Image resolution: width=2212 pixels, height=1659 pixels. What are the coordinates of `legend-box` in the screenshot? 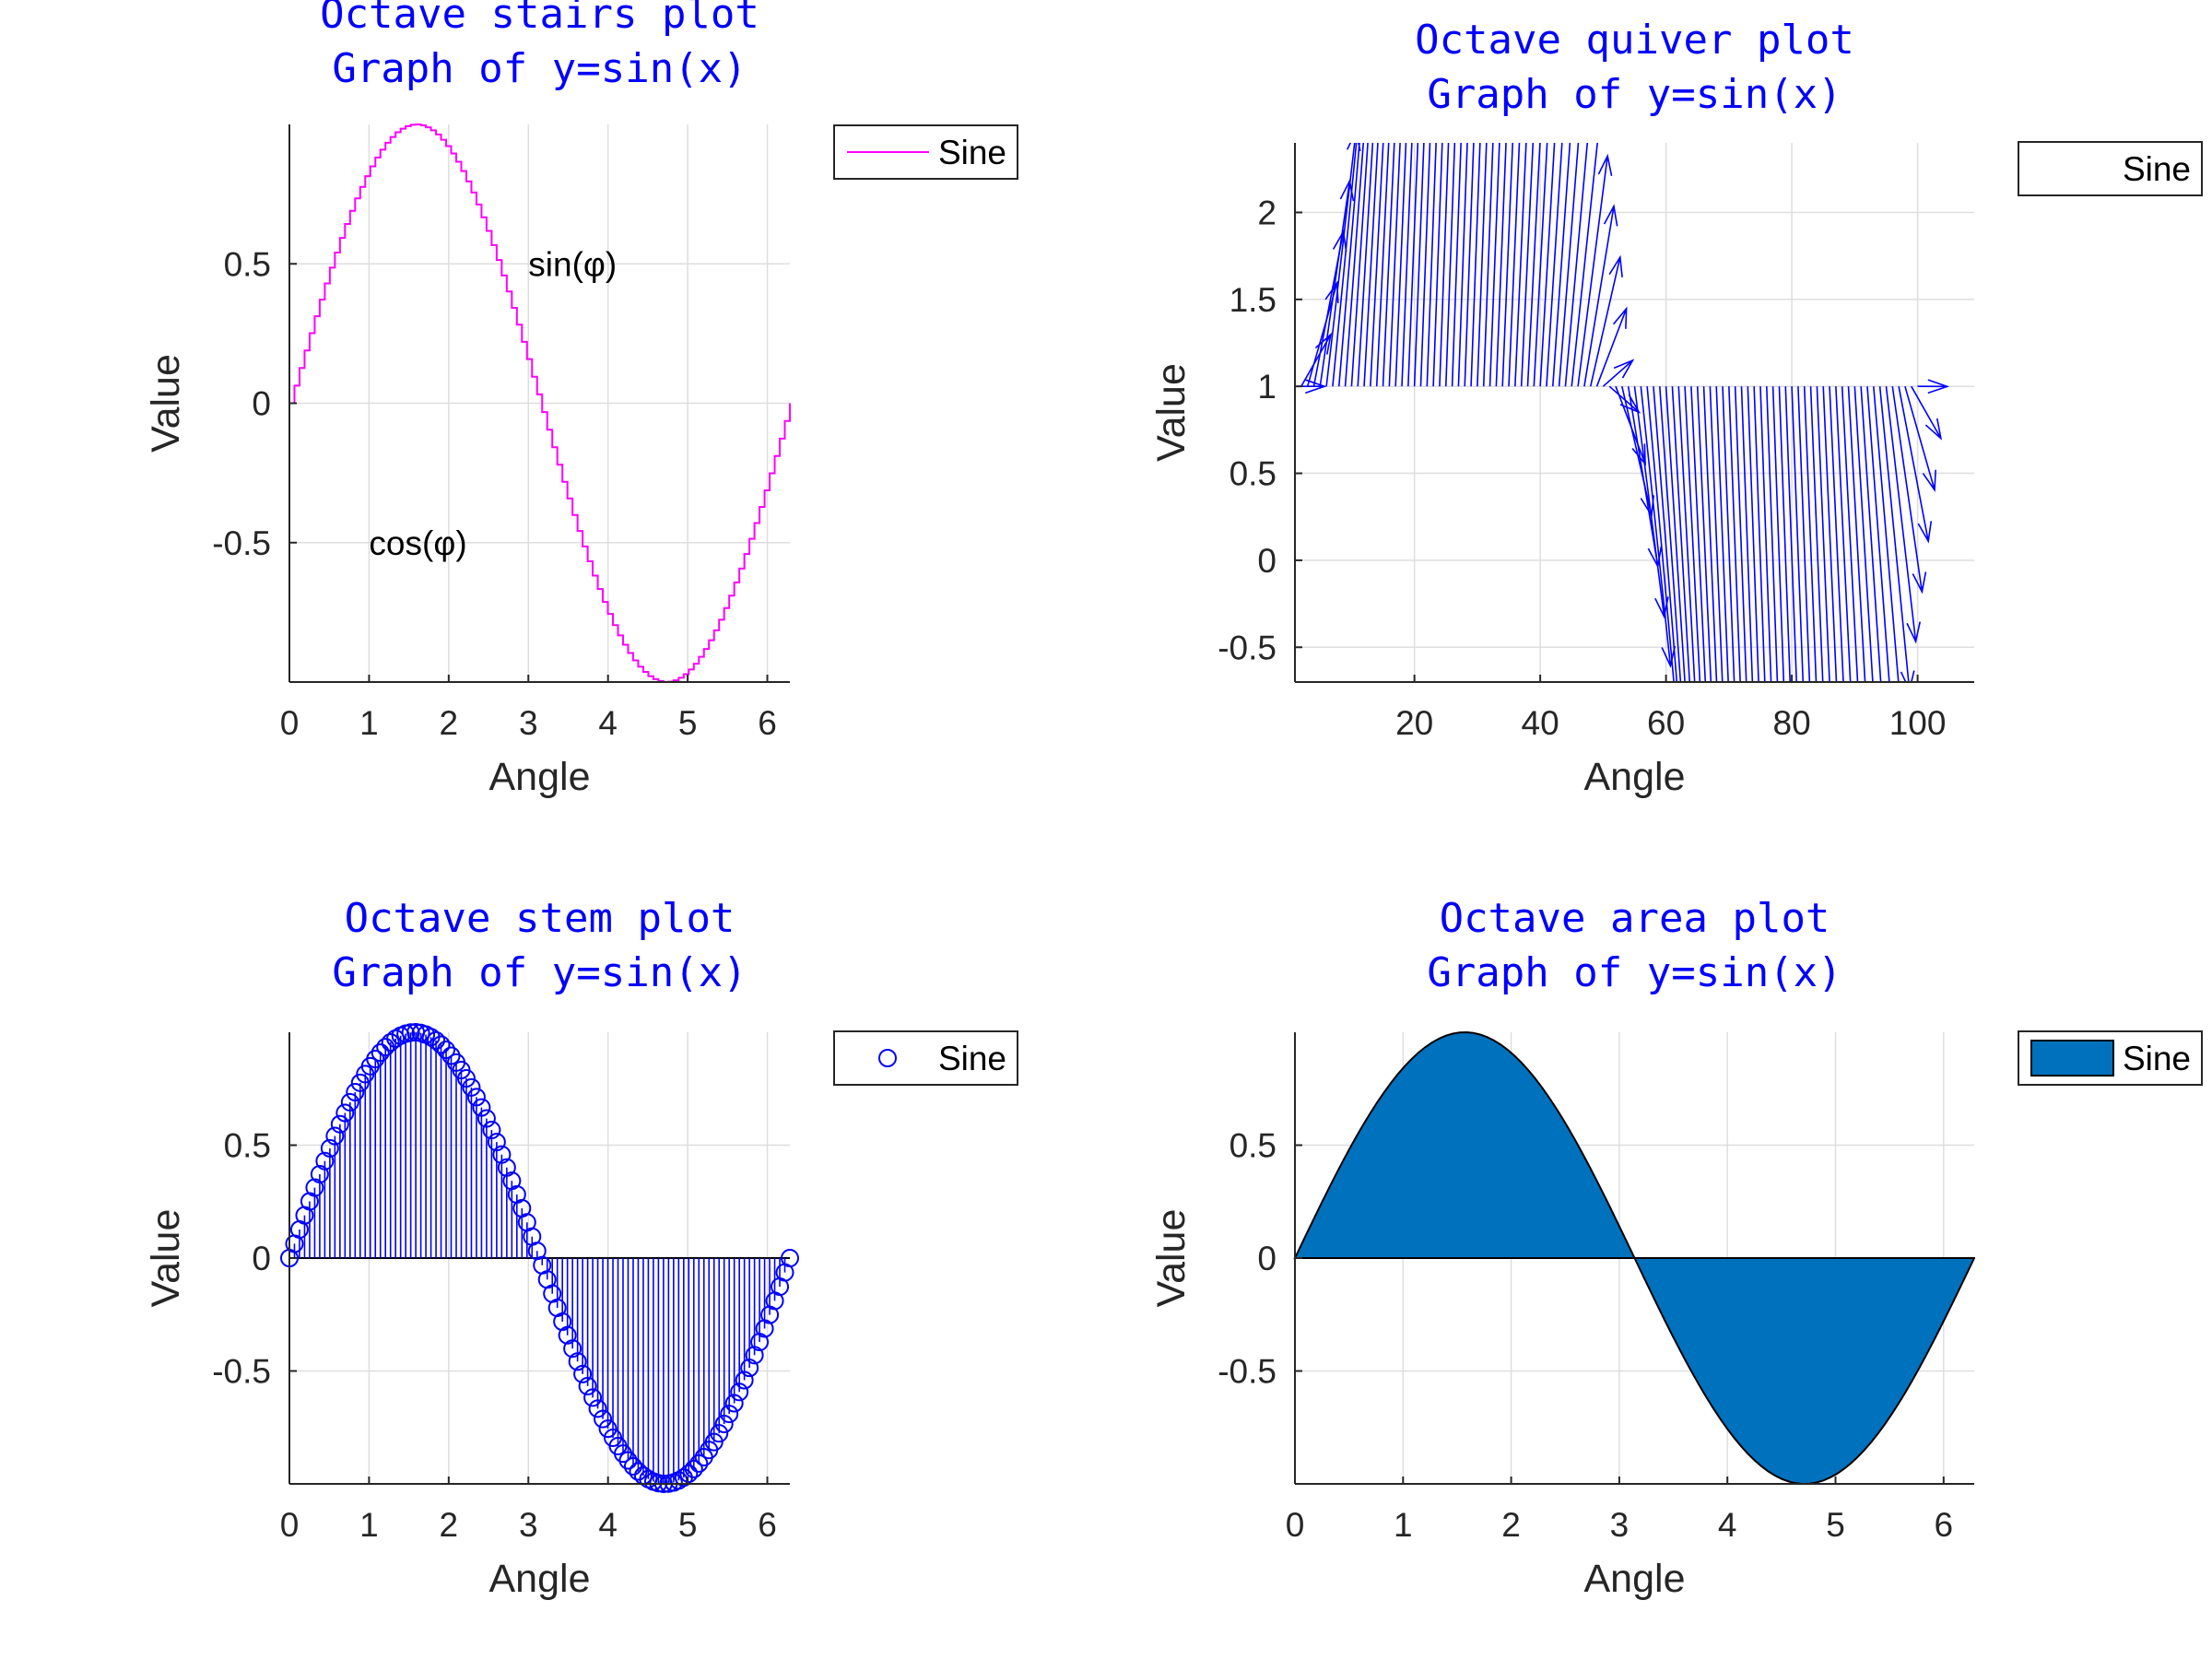 It's located at (2110, 168).